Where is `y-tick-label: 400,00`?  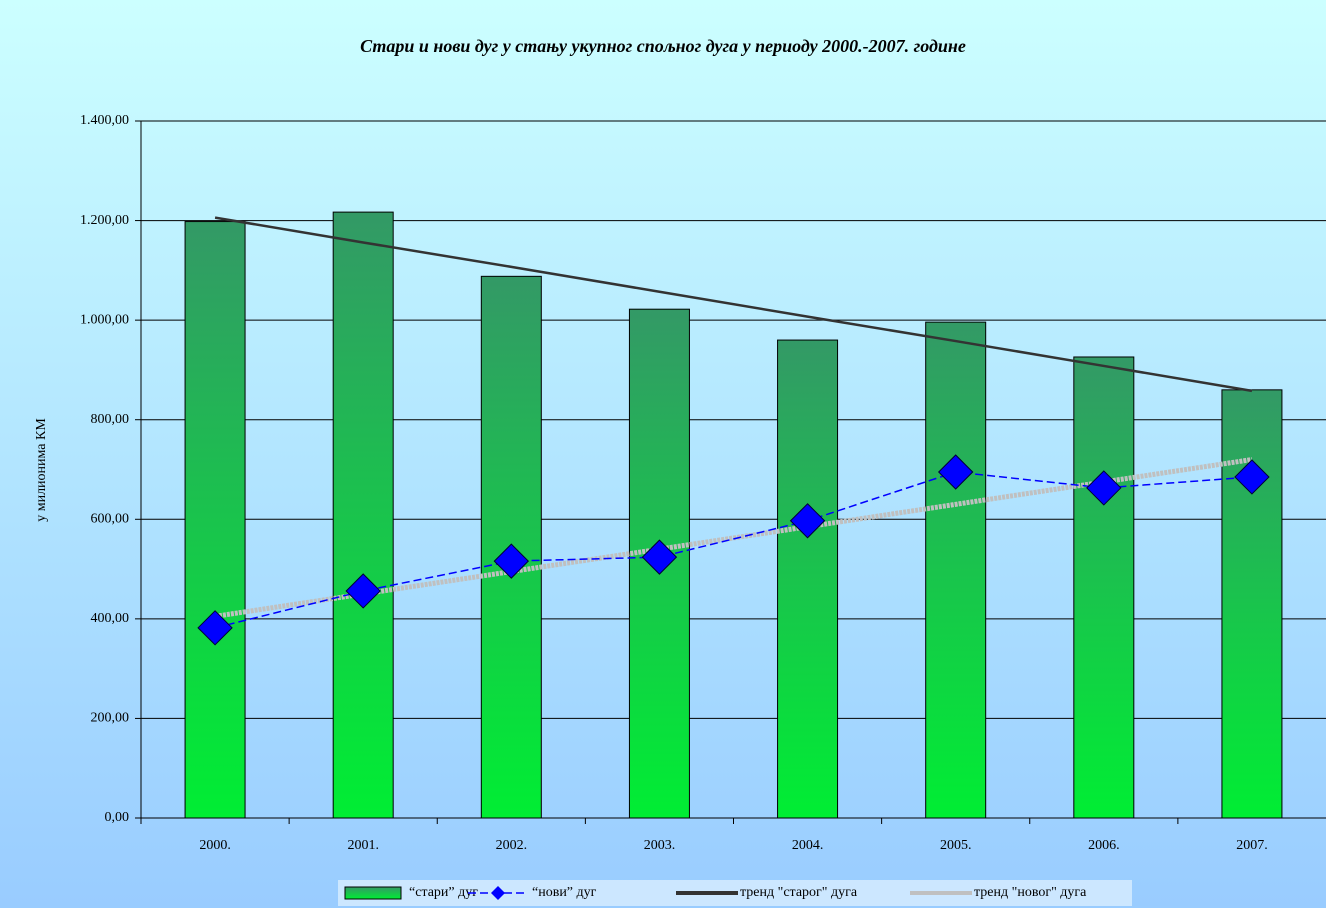
y-tick-label: 400,00 is located at coordinates (110, 618).